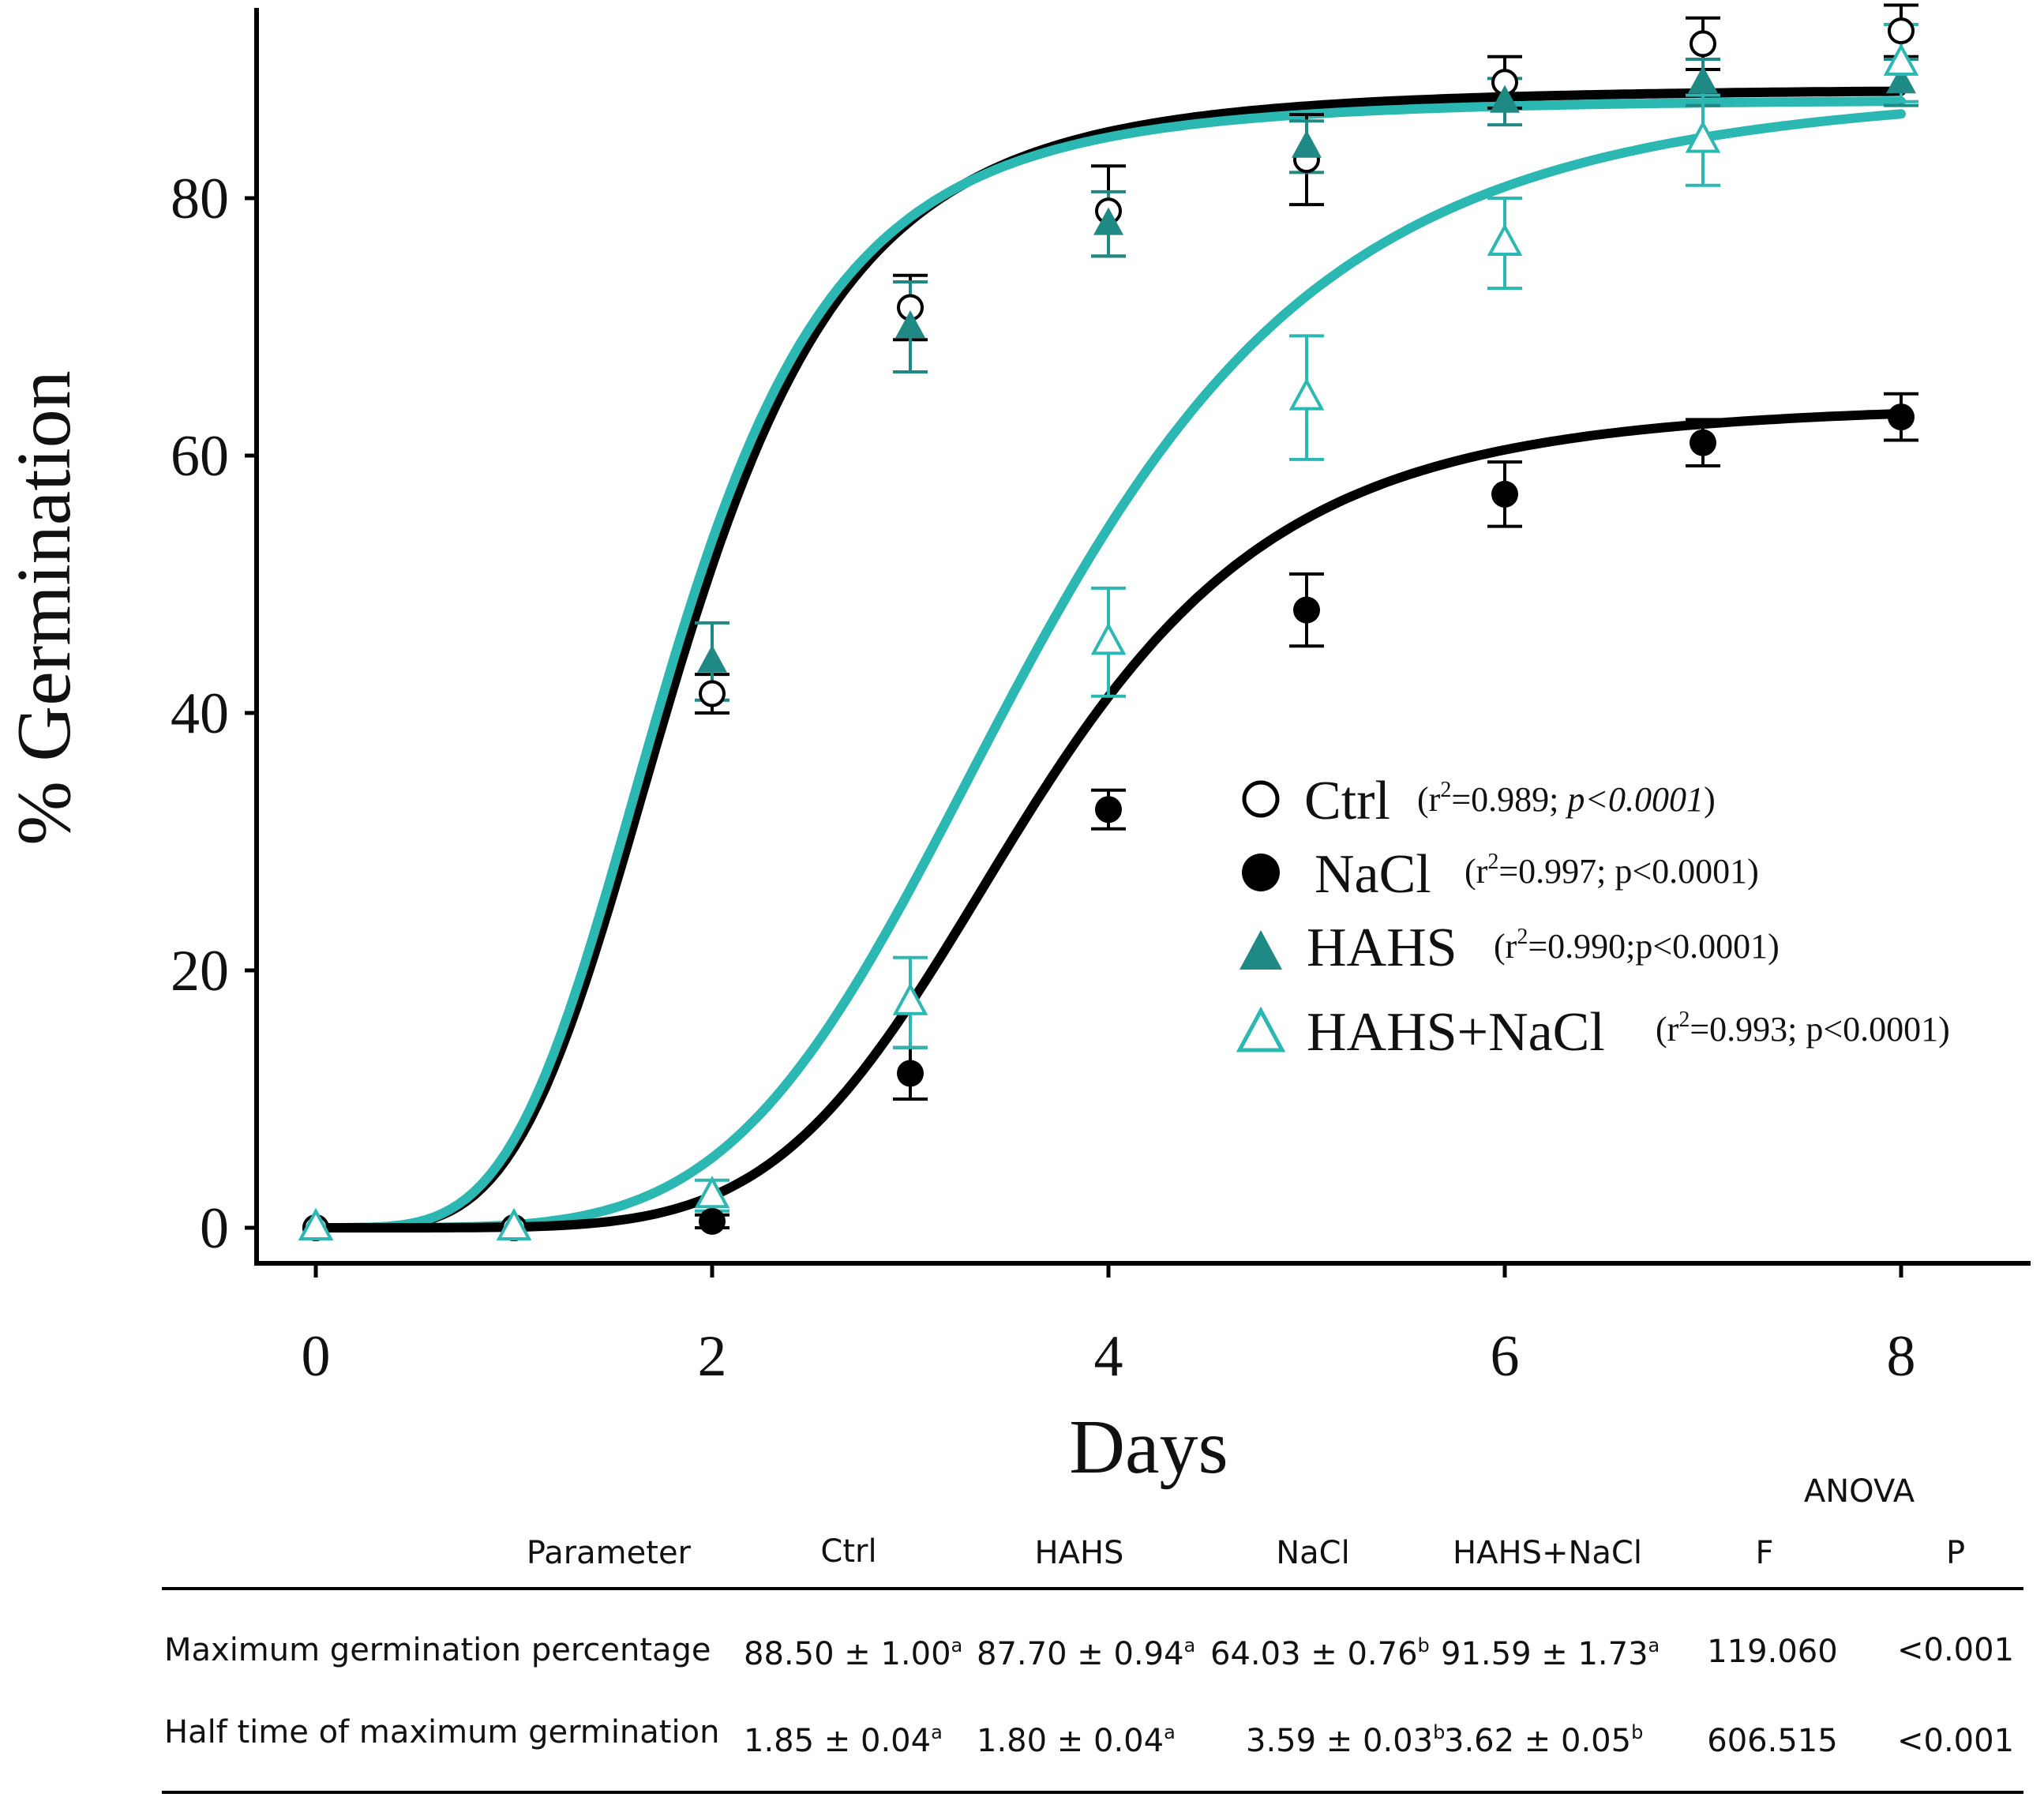 The image size is (2044, 1801). What do you see at coordinates (1456, 1032) in the screenshot?
I see `legend-label-hahs-nacl: HAHS+NaCl` at bounding box center [1456, 1032].